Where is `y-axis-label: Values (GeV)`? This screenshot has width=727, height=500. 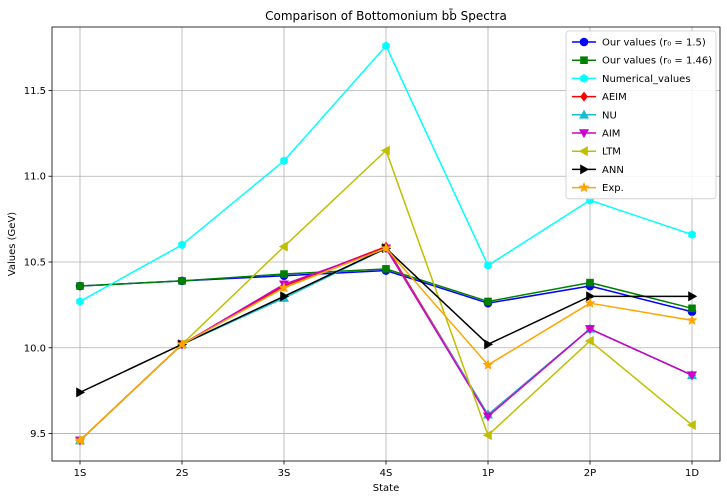
y-axis-label: Values (GeV) is located at coordinates (12, 244).